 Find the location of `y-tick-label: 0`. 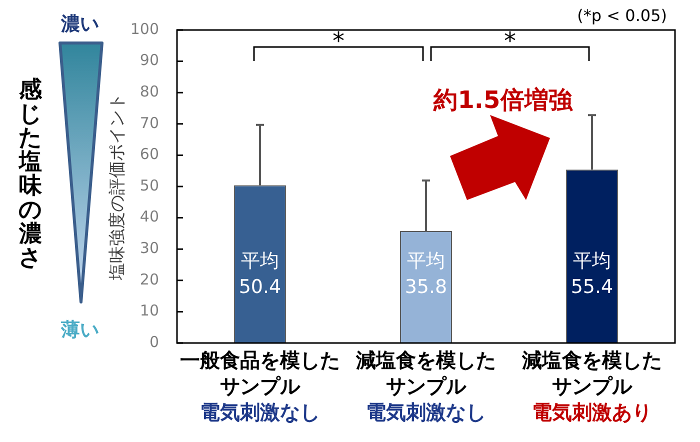

y-tick-label: 0 is located at coordinates (154, 341).